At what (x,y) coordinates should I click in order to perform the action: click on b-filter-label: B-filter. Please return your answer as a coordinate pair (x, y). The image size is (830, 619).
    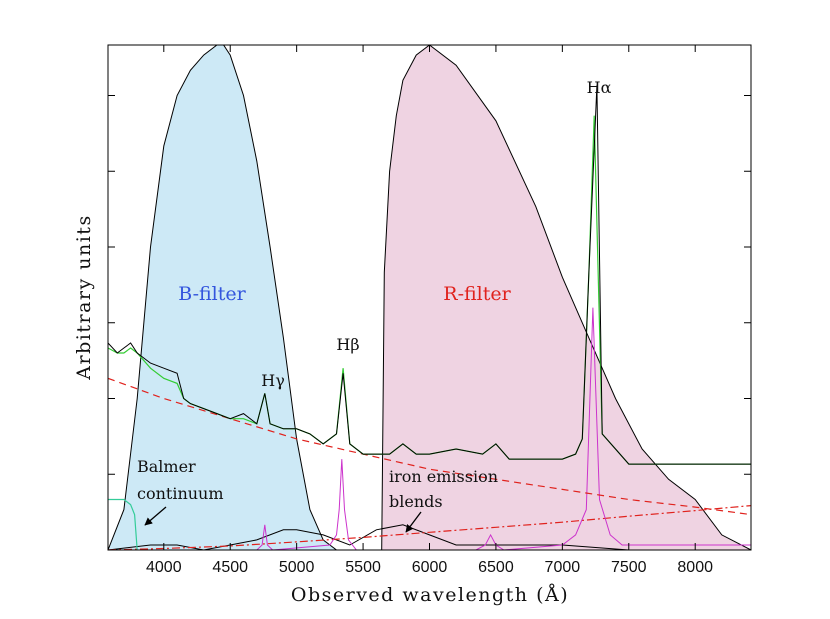
    Looking at the image, I should click on (212, 294).